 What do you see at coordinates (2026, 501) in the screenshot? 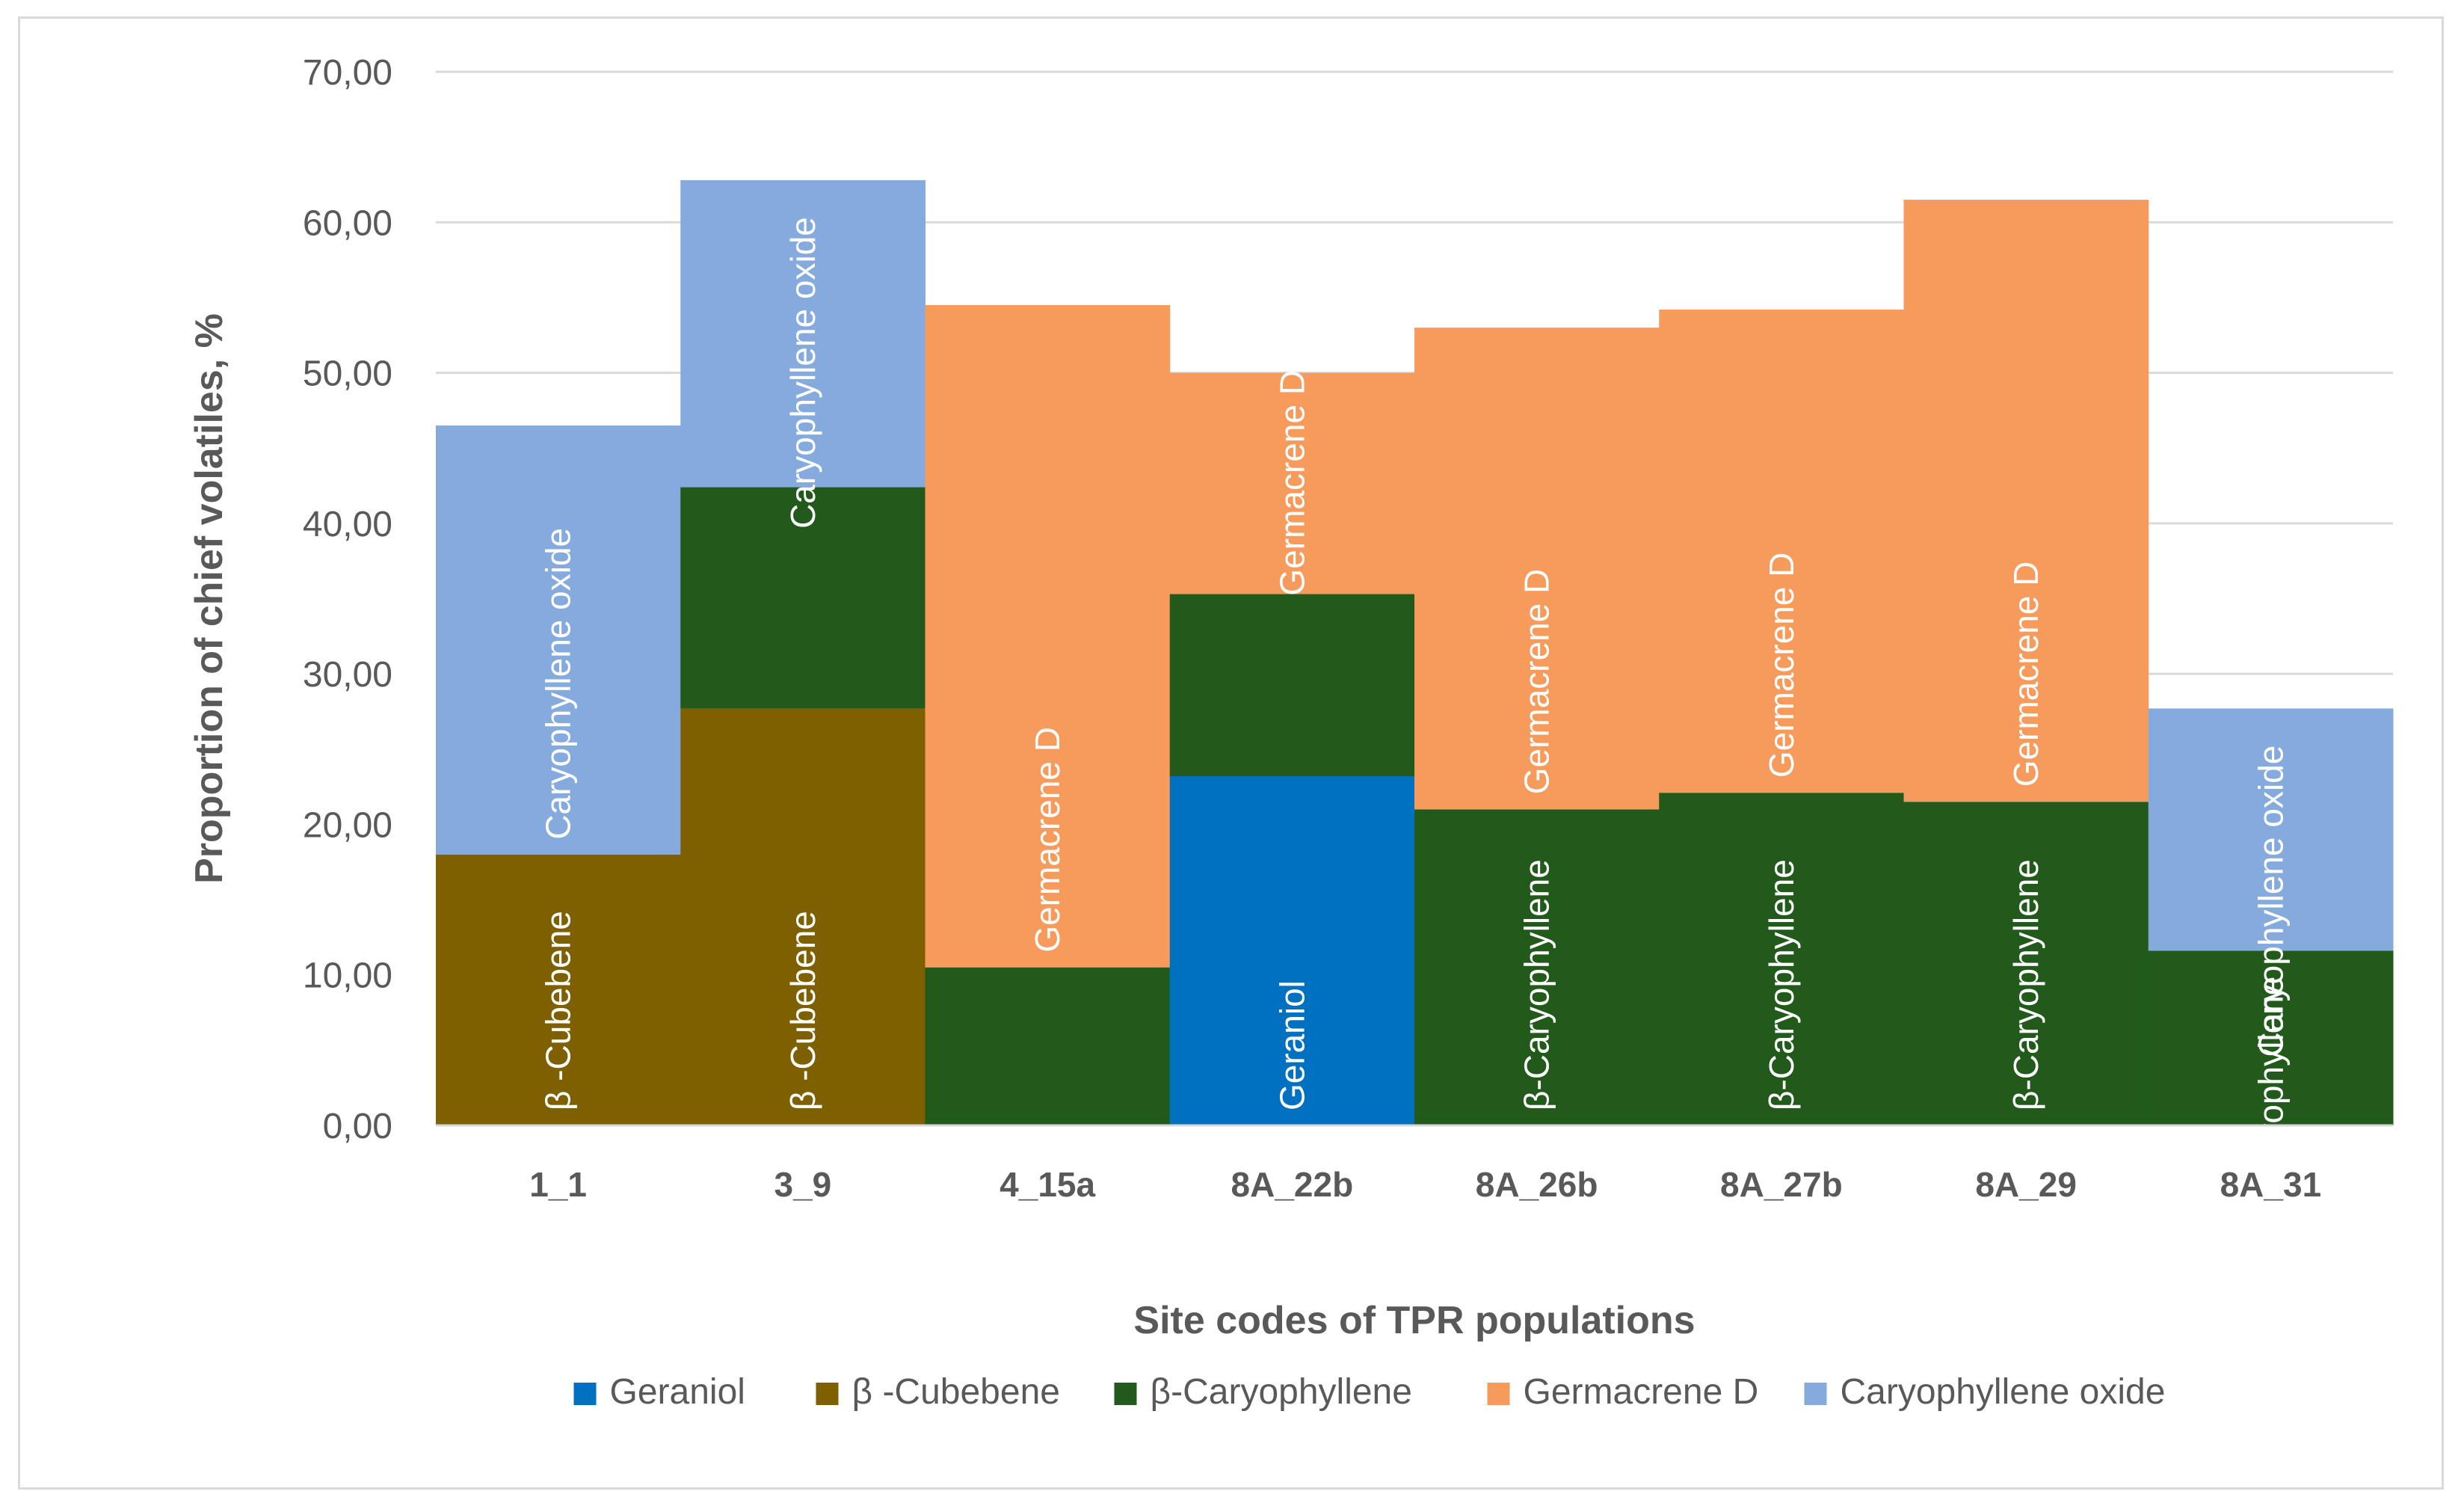
I see `bar-segment-8A_29-germacrene-d` at bounding box center [2026, 501].